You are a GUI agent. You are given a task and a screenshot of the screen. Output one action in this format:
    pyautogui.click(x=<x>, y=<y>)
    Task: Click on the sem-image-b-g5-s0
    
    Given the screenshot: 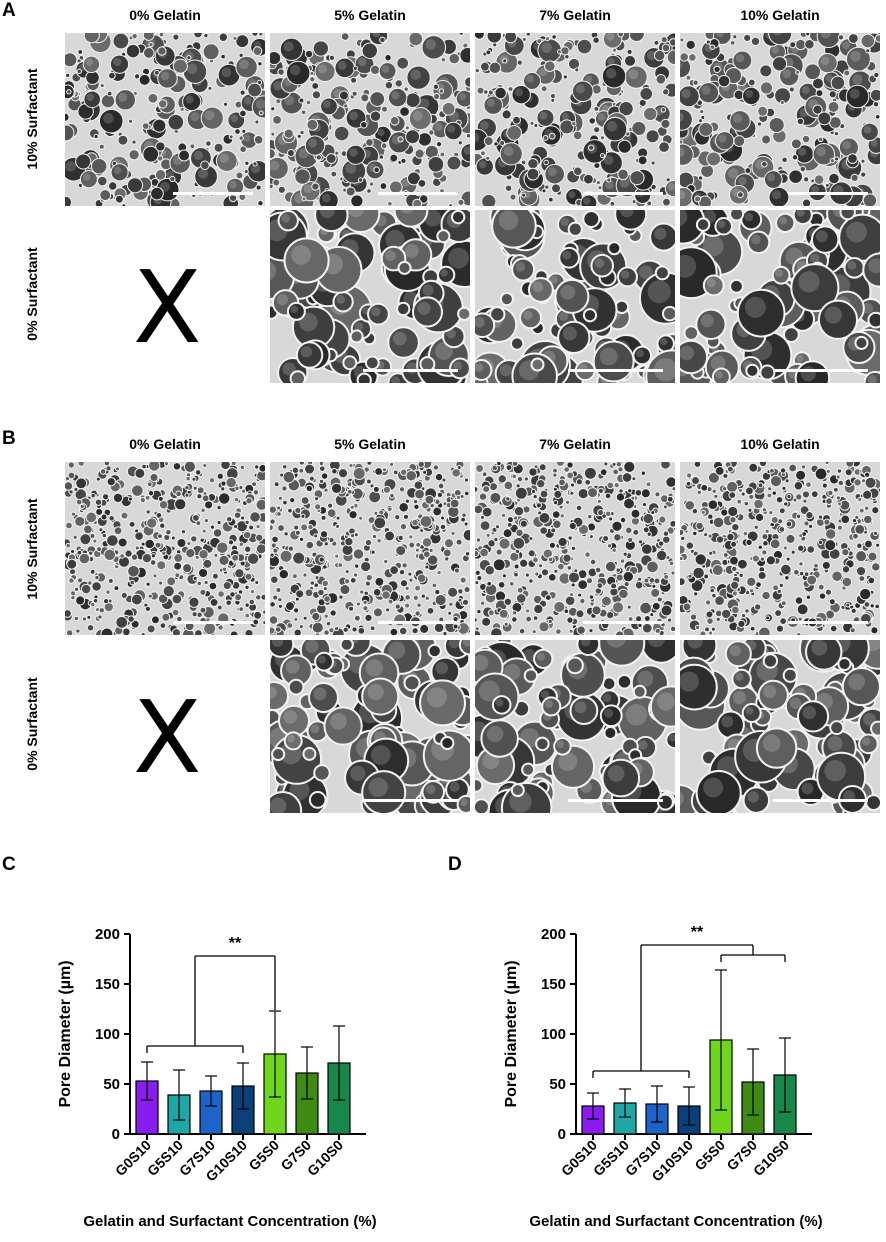 What is the action you would take?
    pyautogui.click(x=370, y=726)
    